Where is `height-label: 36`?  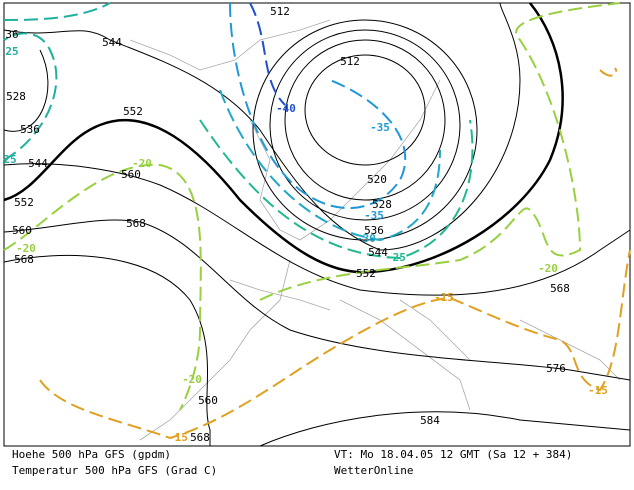 height-label: 36 is located at coordinates (11, 34).